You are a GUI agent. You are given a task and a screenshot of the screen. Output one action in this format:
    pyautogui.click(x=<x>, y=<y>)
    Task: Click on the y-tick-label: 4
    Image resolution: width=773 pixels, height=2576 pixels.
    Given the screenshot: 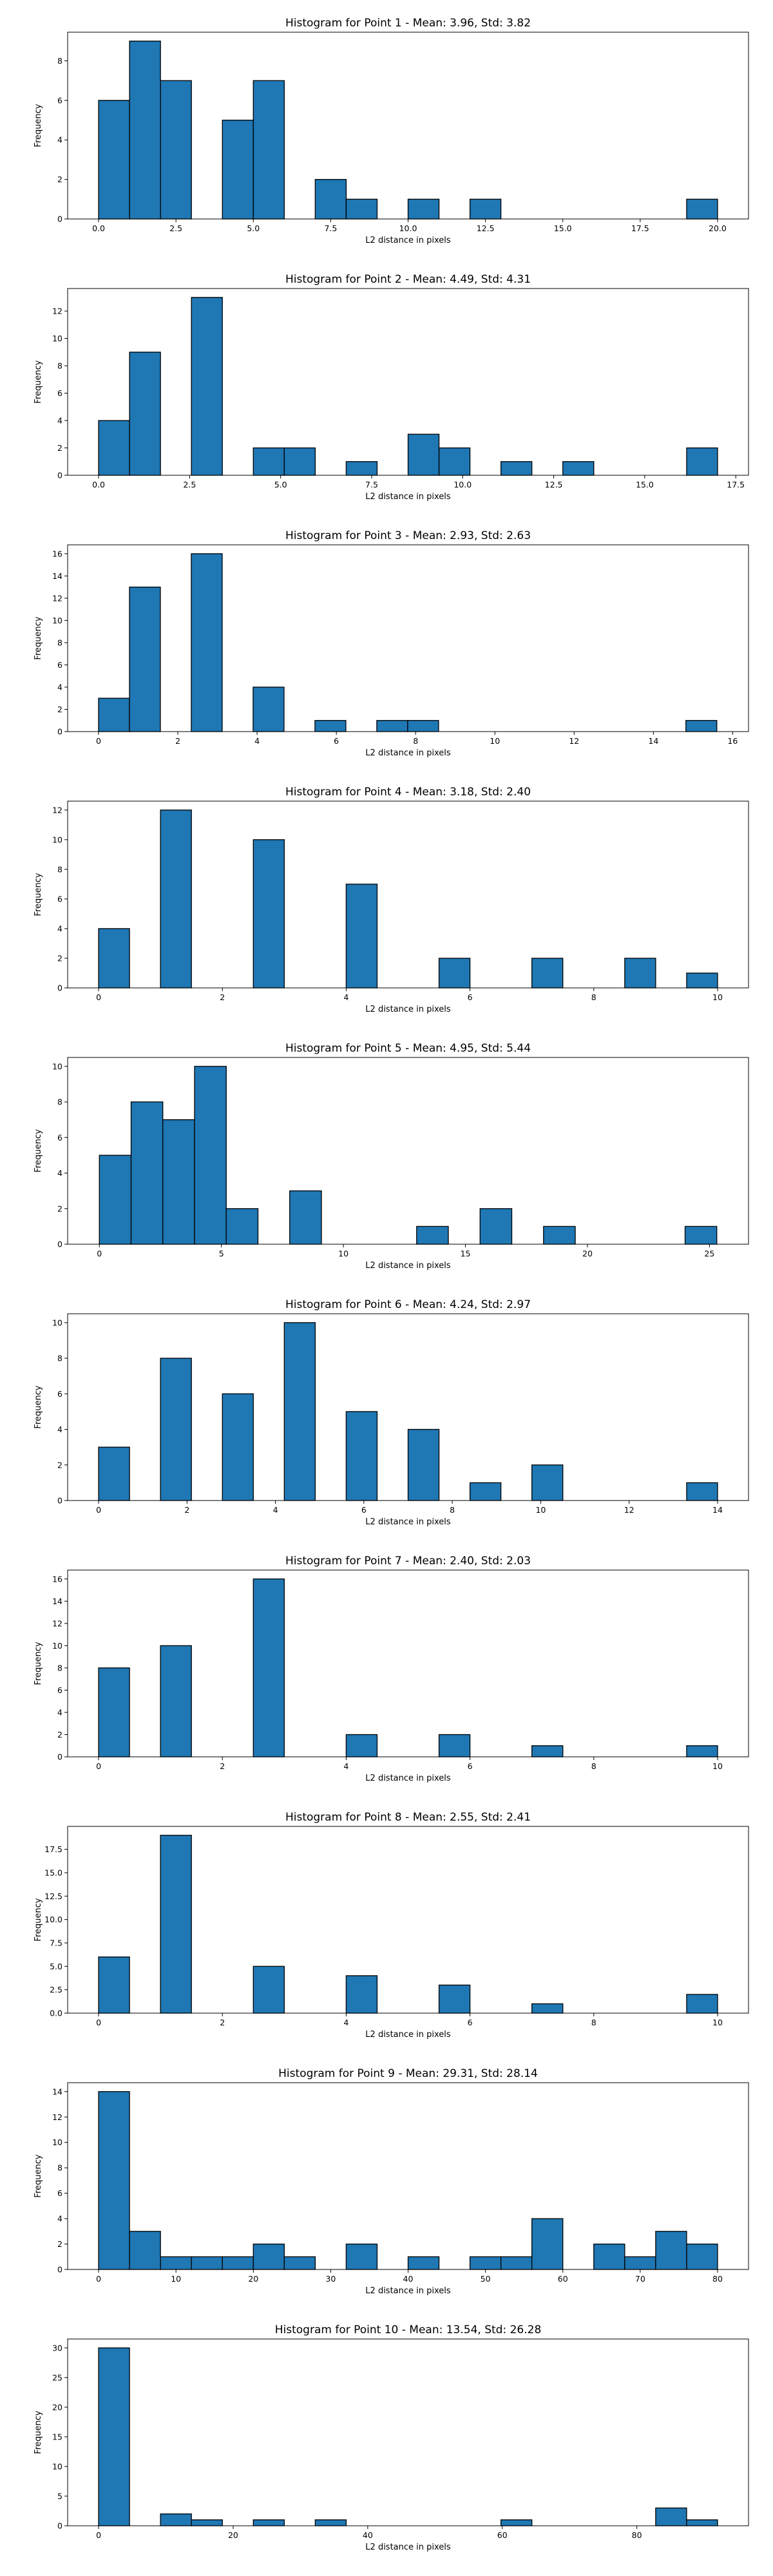 What is the action you would take?
    pyautogui.click(x=59, y=928)
    